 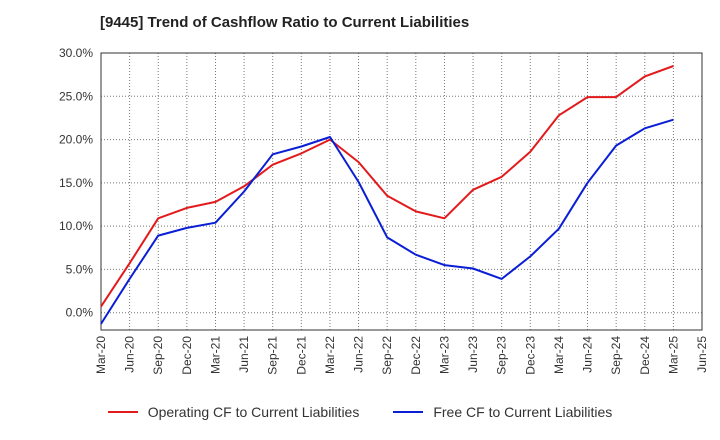 I want to click on x-tick-label: Sep-21, so click(x=273, y=355).